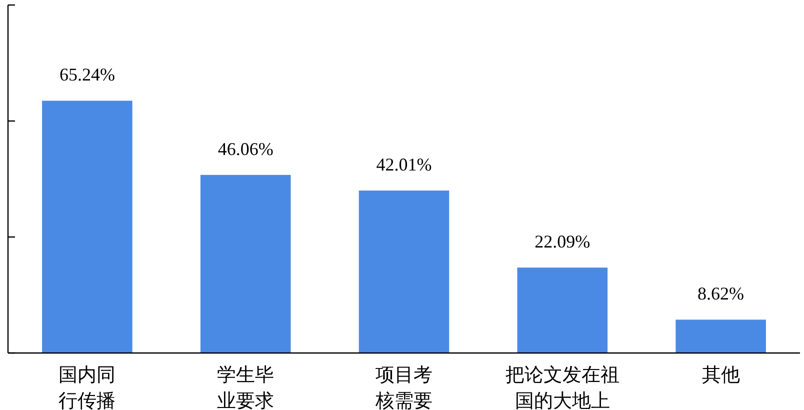  Describe the element at coordinates (562, 387) in the screenshot. I see `x-tick-label: 把论文发在祖国的大地上` at that location.